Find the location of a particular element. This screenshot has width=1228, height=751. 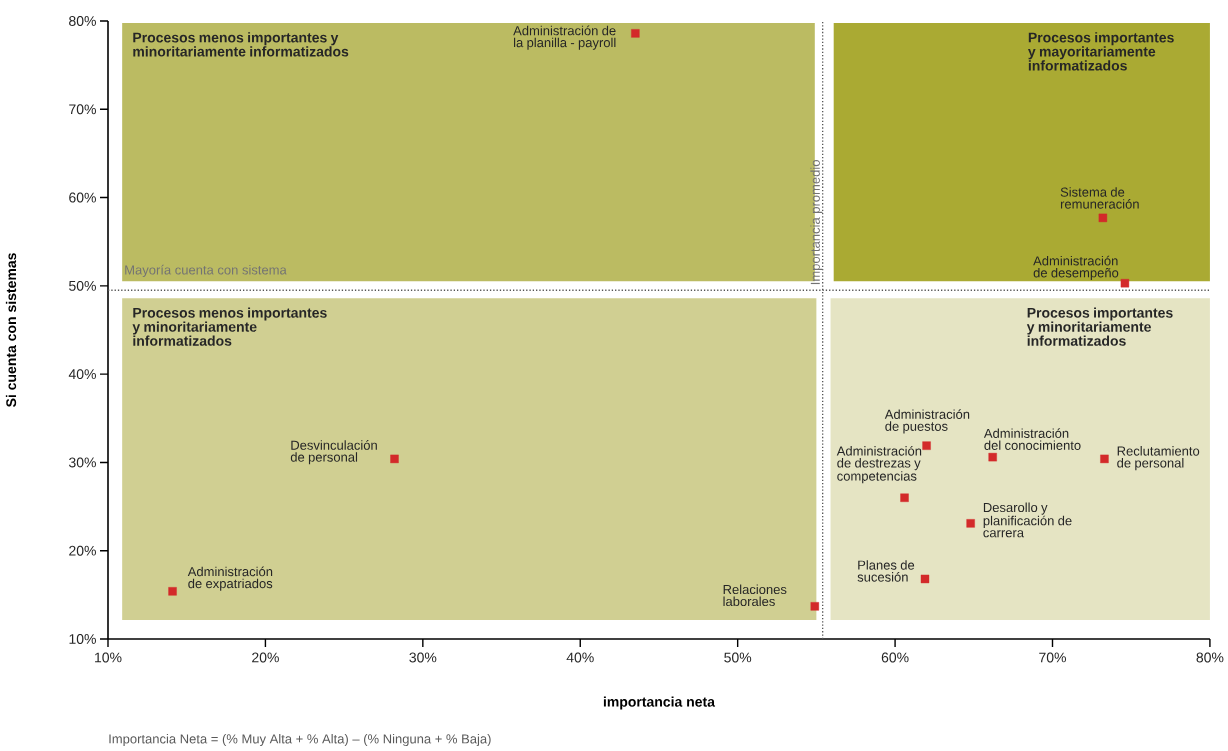

band-label: Procesos importantes y minoritariamente informatizados is located at coordinates (1099, 326).